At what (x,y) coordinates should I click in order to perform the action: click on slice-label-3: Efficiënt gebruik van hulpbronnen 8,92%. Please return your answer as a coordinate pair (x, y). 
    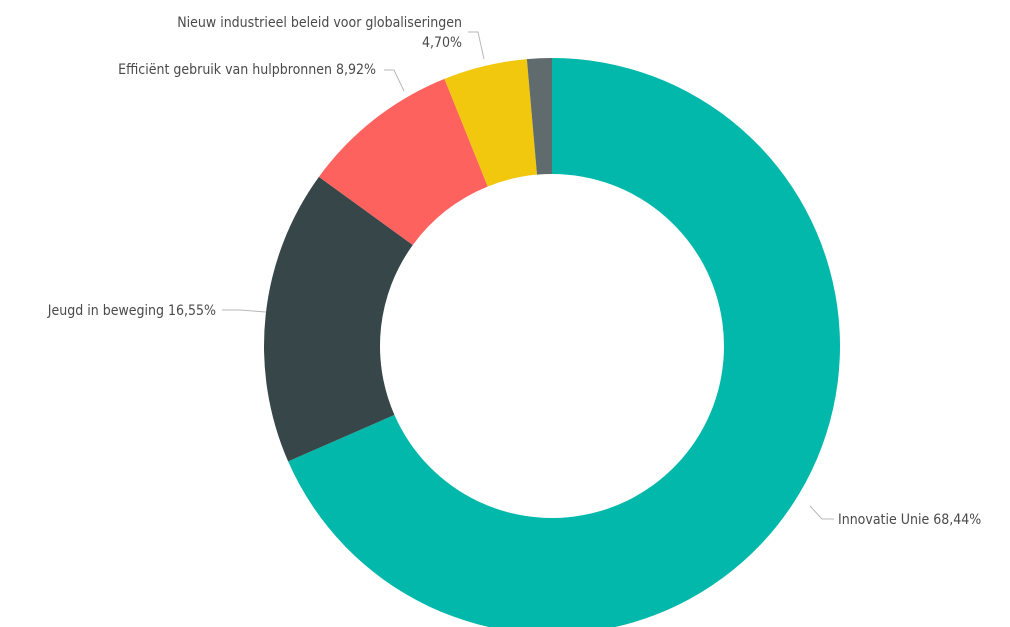
    Looking at the image, I should click on (247, 70).